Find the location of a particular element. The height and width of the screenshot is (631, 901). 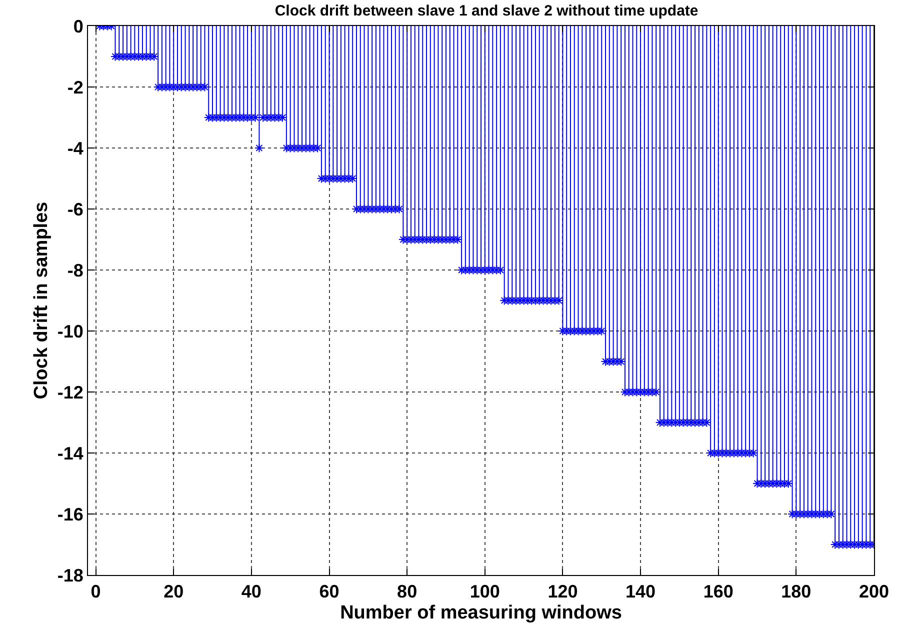

x-tick-label: 100 is located at coordinates (485, 592).